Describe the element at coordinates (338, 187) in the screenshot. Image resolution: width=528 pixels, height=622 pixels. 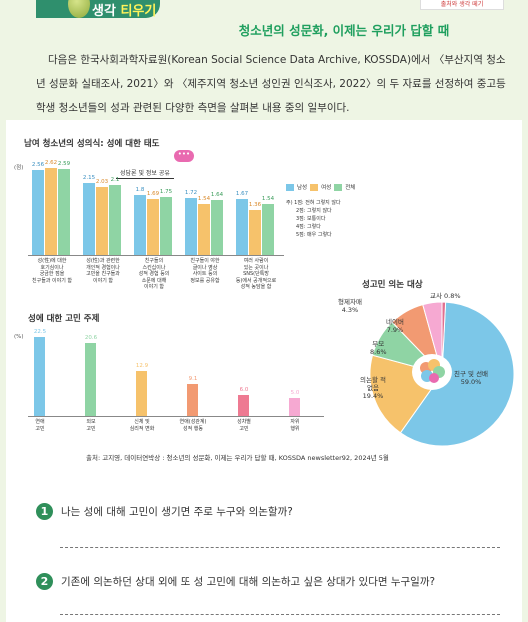
I see `legend-swatch-total` at that location.